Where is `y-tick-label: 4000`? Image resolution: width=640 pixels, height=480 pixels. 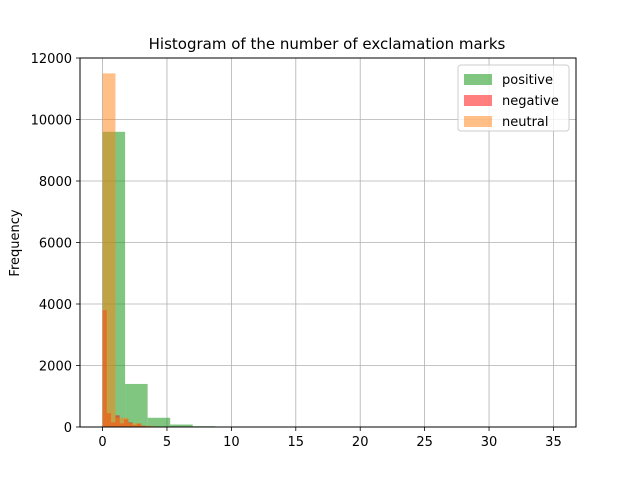 y-tick-label: 4000 is located at coordinates (55, 305).